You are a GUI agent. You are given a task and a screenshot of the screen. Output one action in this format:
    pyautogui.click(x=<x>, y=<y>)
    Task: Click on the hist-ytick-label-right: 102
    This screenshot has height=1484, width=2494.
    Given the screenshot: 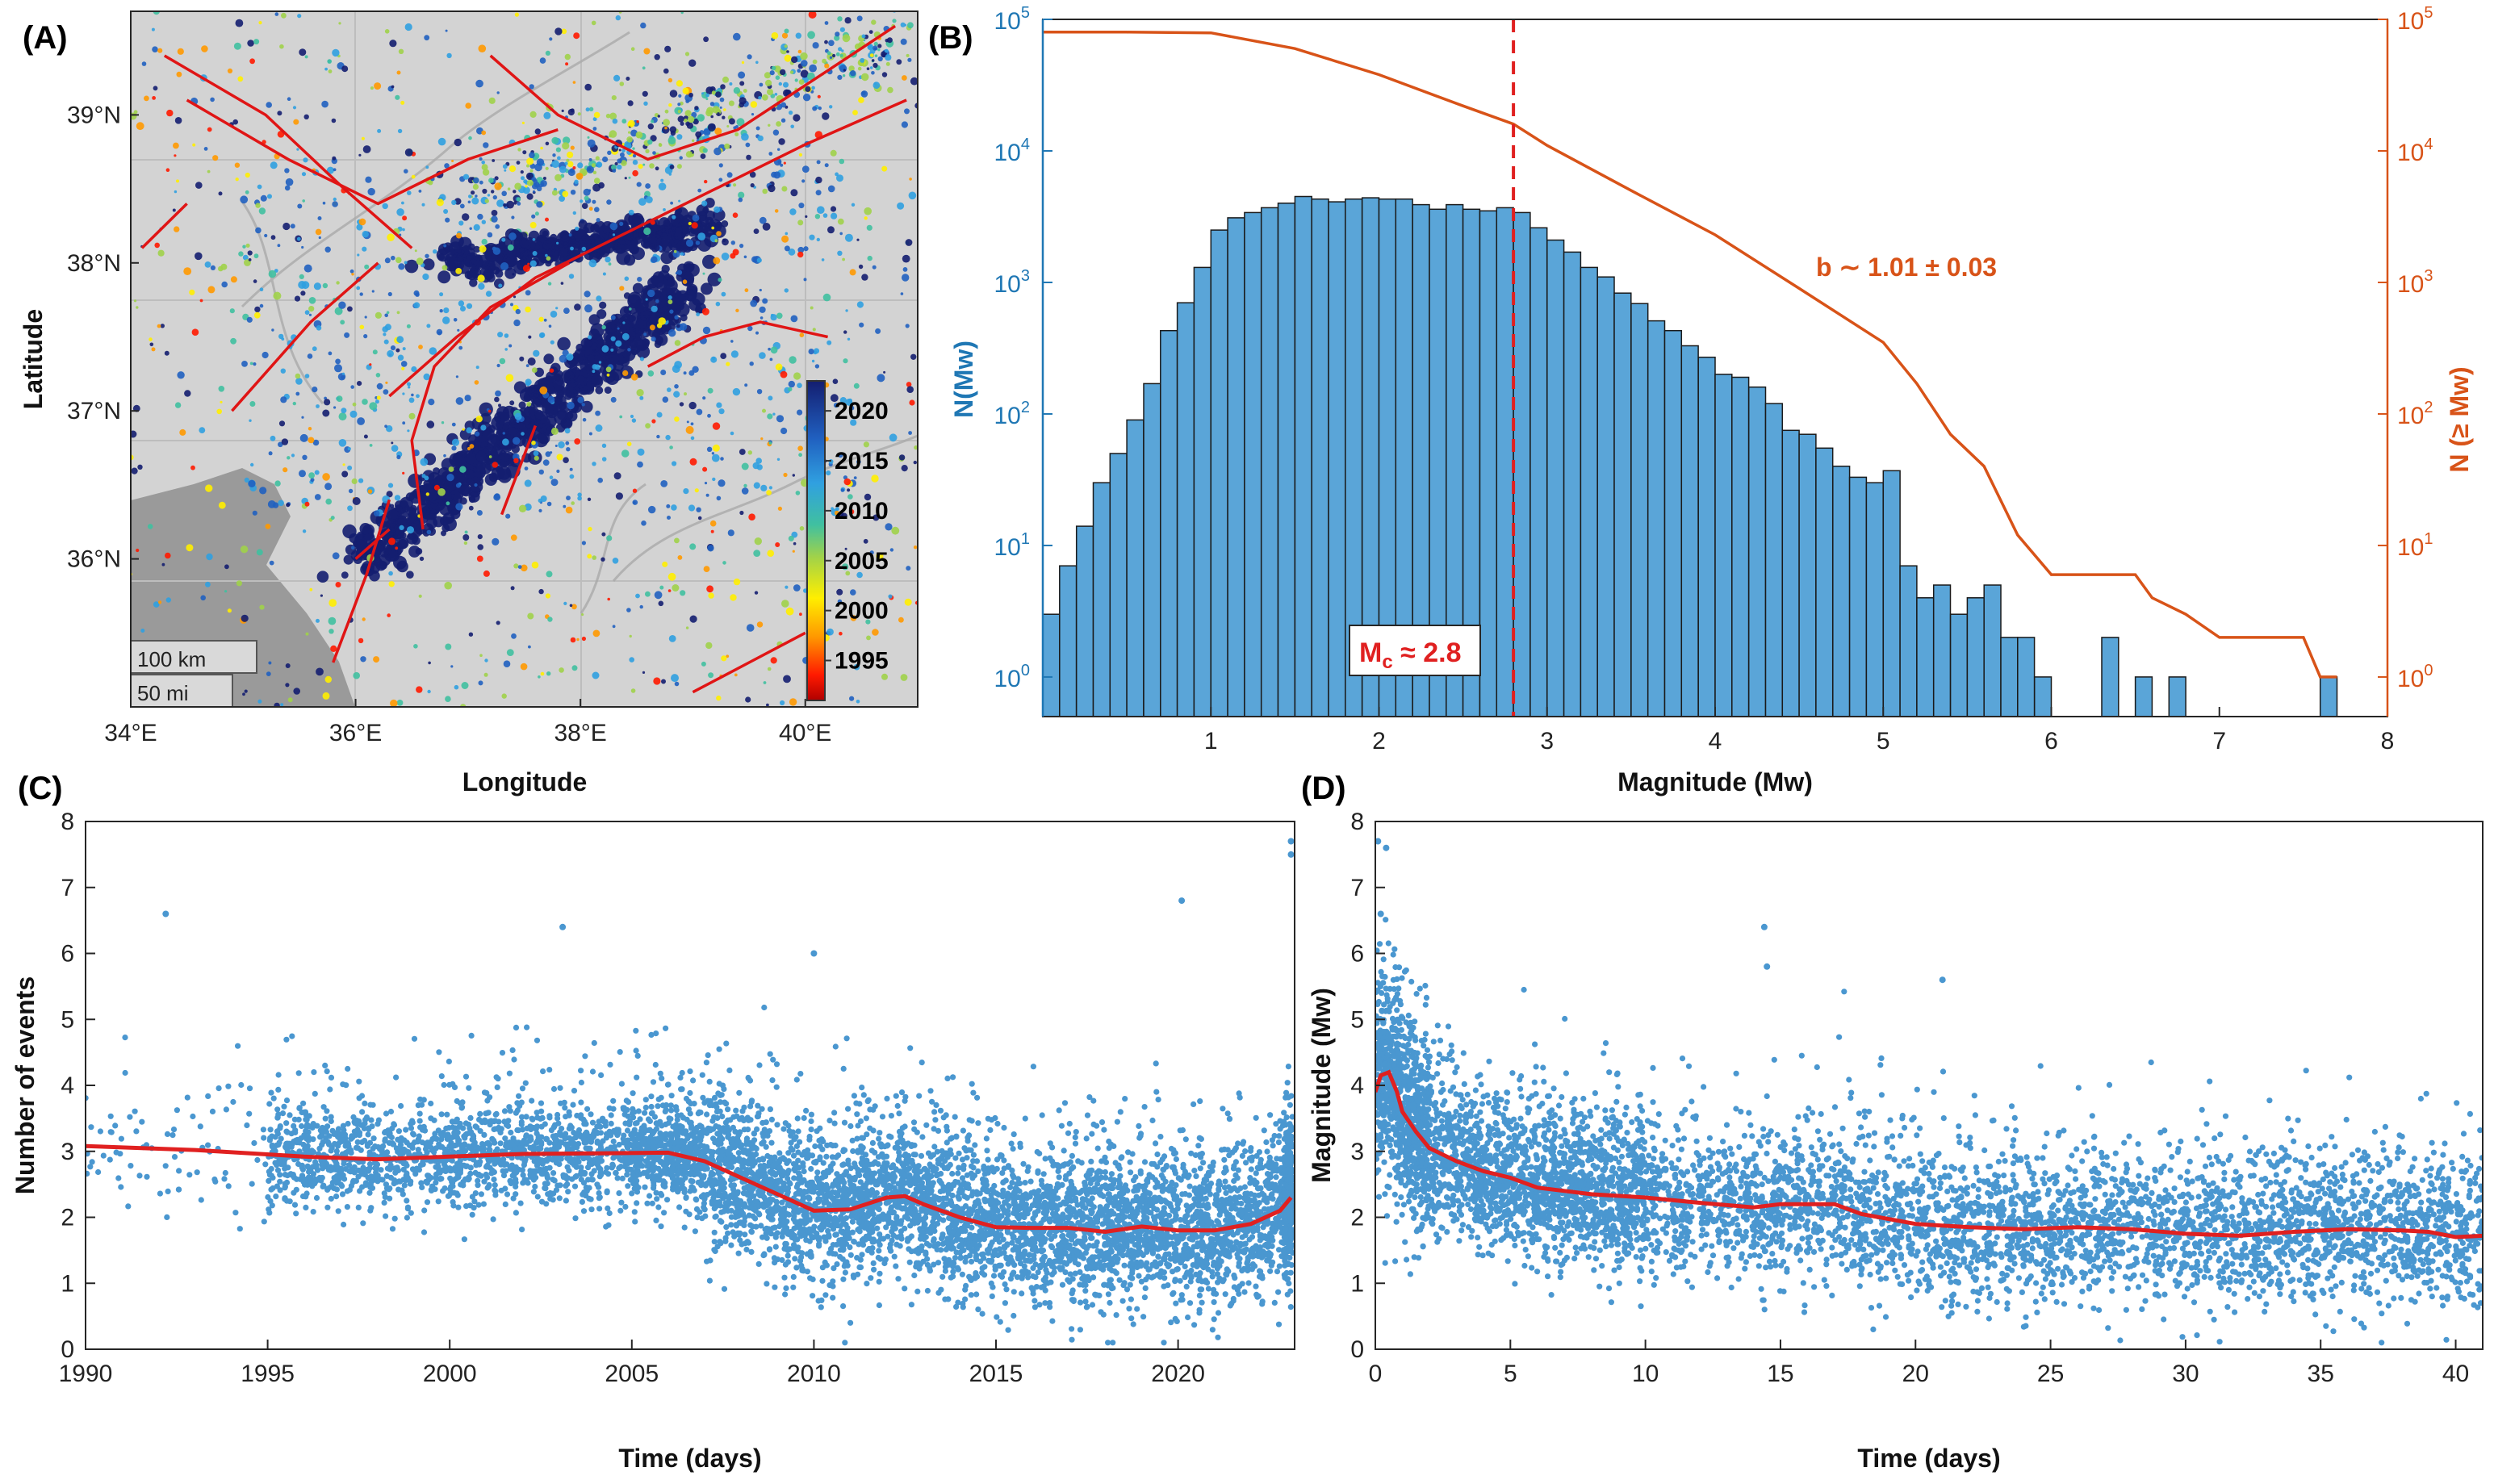 What is the action you would take?
    pyautogui.click(x=2415, y=414)
    